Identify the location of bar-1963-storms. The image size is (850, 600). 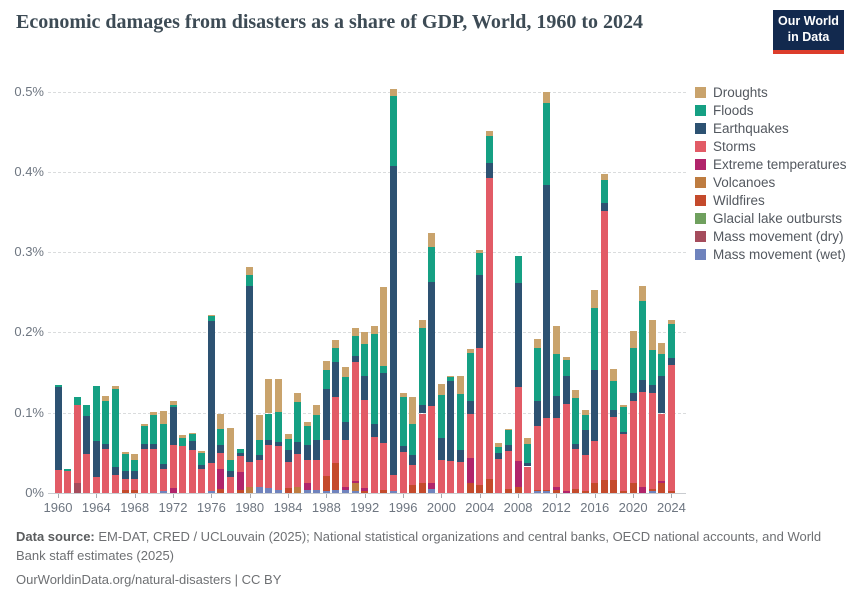
(87, 473).